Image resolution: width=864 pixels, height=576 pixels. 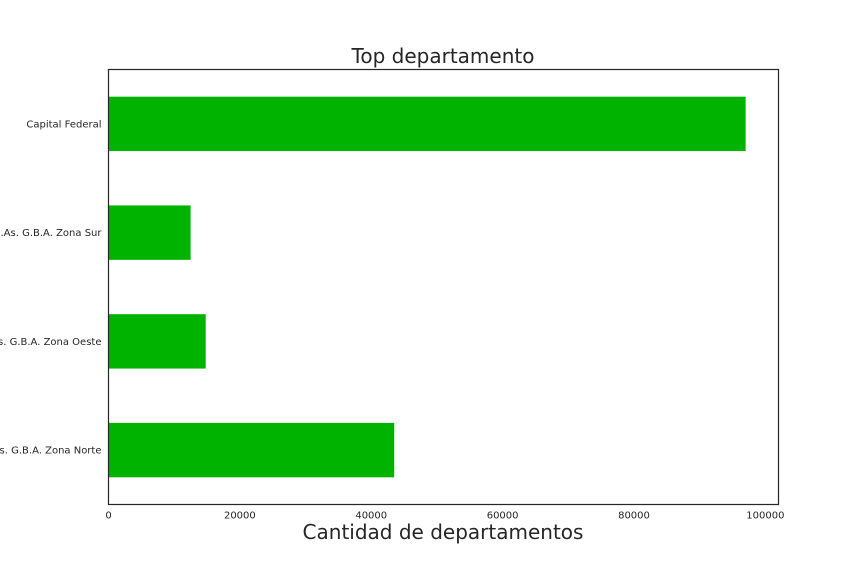 What do you see at coordinates (51, 342) in the screenshot?
I see `y-tick-label: Bs.As. G.B.A. Zona Oeste` at bounding box center [51, 342].